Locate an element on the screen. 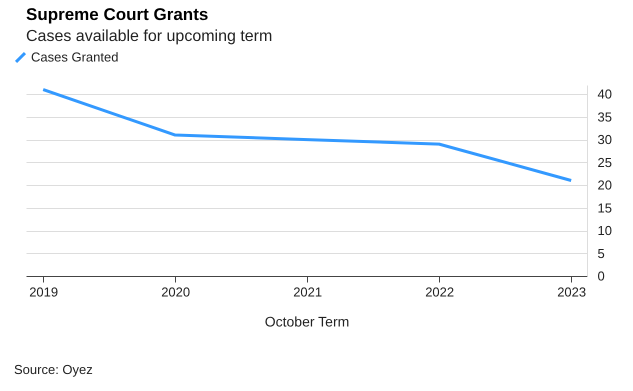  x-tick-label: 2021 is located at coordinates (307, 292).